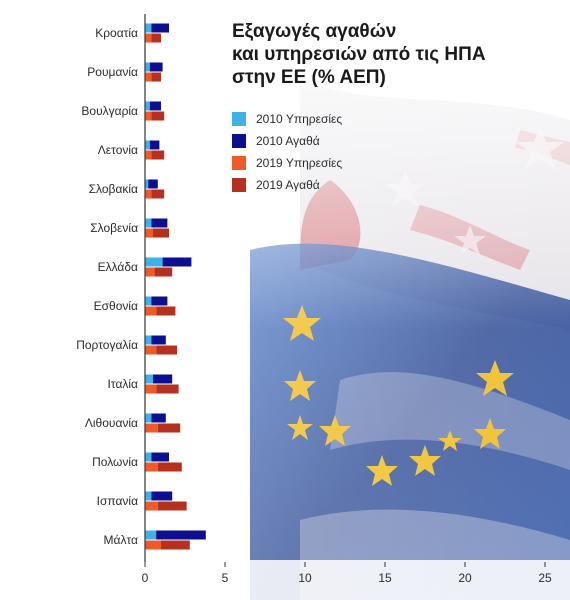  I want to click on legend-item-services-2019: 2019 Υπηρεσίες, so click(287, 163).